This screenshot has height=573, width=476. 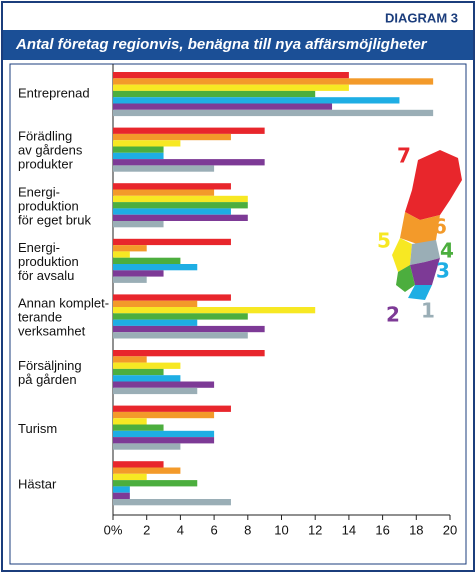 What do you see at coordinates (146, 529) in the screenshot?
I see `x-tick-label: 2` at bounding box center [146, 529].